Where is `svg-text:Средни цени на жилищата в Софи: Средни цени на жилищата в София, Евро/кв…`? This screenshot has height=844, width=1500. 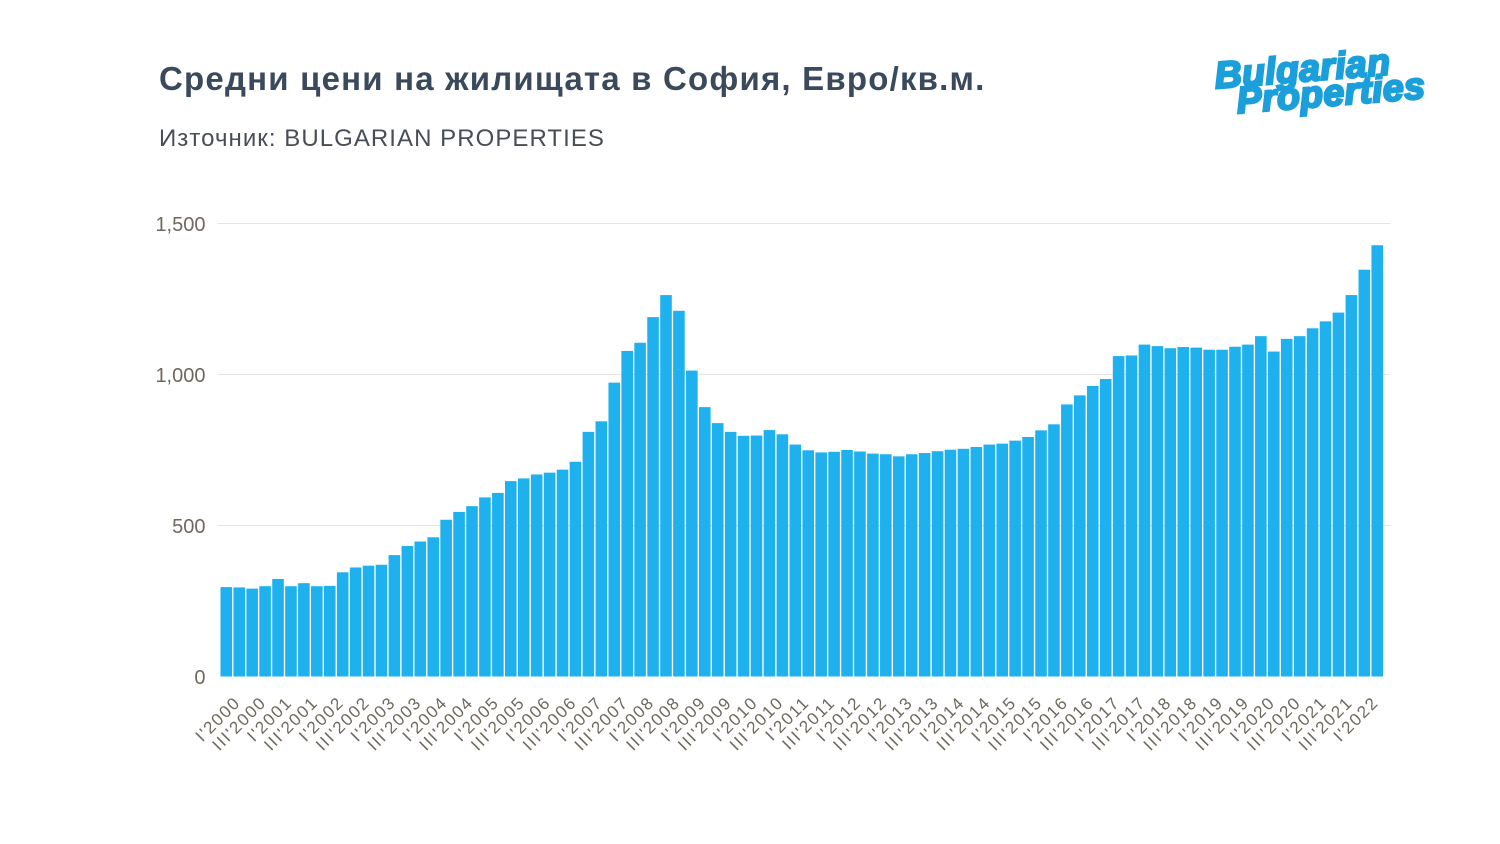 svg-text:Средни цени на жилищата в Софи: Средни цени на жилищата в София, Евро/кв… is located at coordinates (572, 78).